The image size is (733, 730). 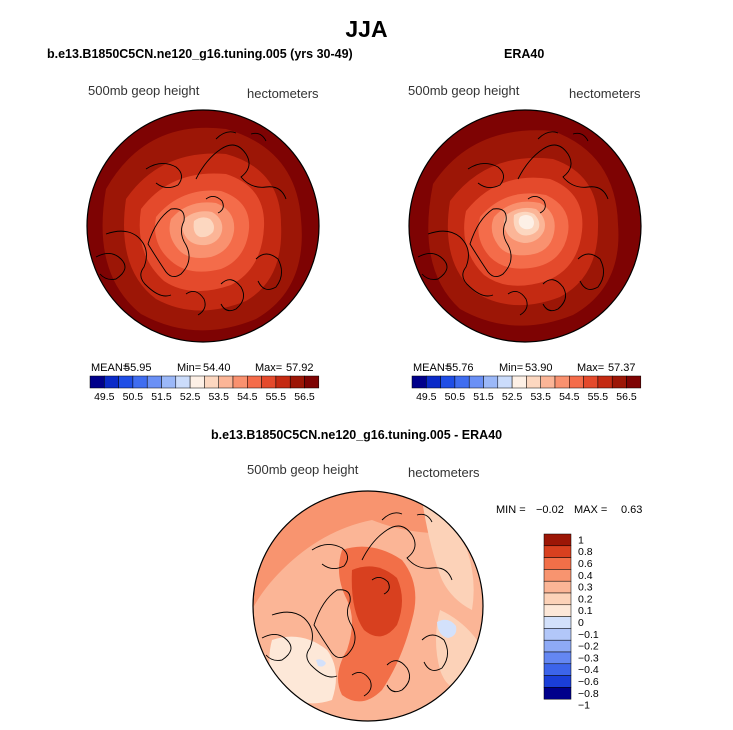 I want to click on diff-colorbar-tick-label: −0.2, so click(x=588, y=647).